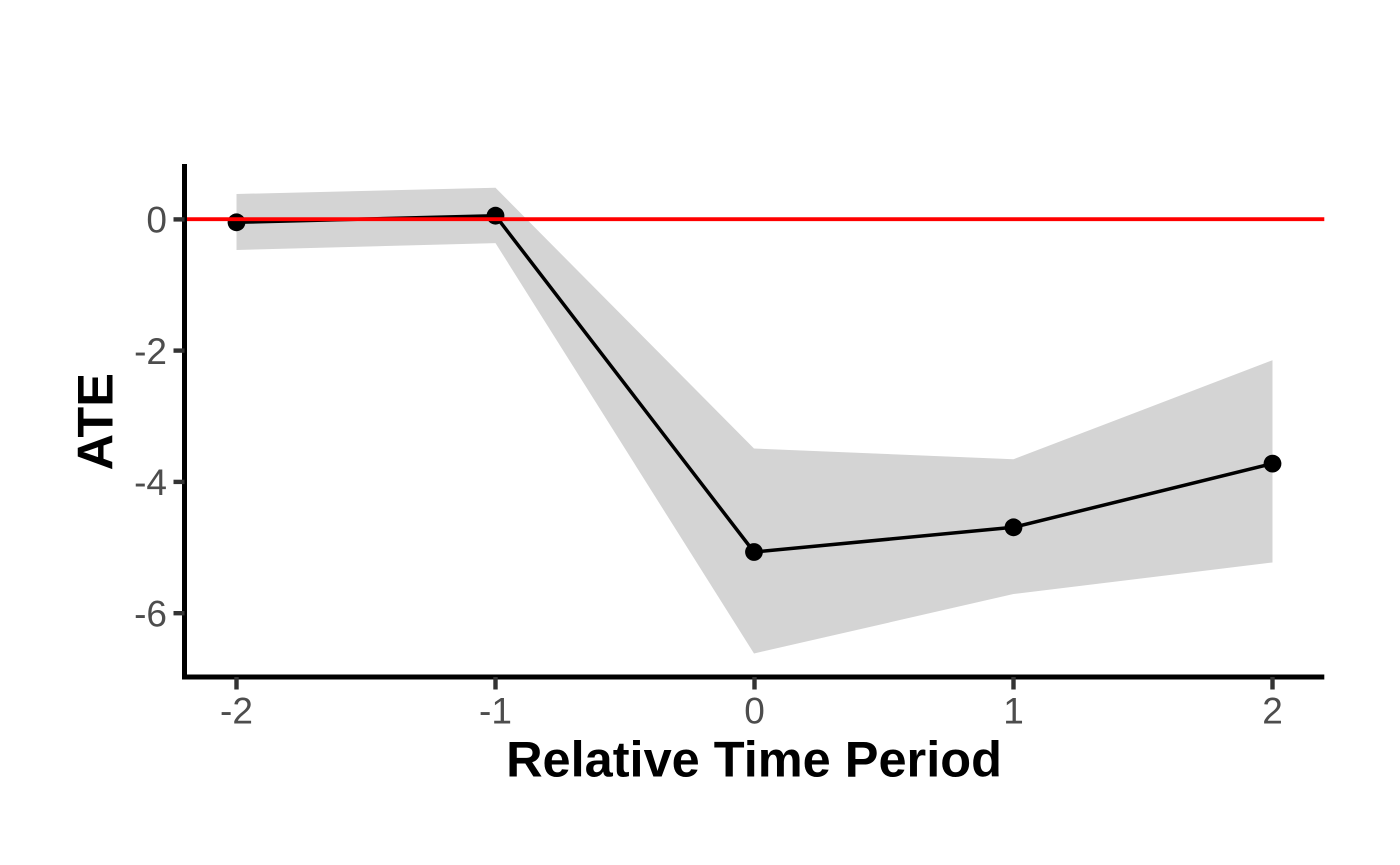 The height and width of the screenshot is (865, 1400). I want to click on svg-text: -4, so click(150, 482).